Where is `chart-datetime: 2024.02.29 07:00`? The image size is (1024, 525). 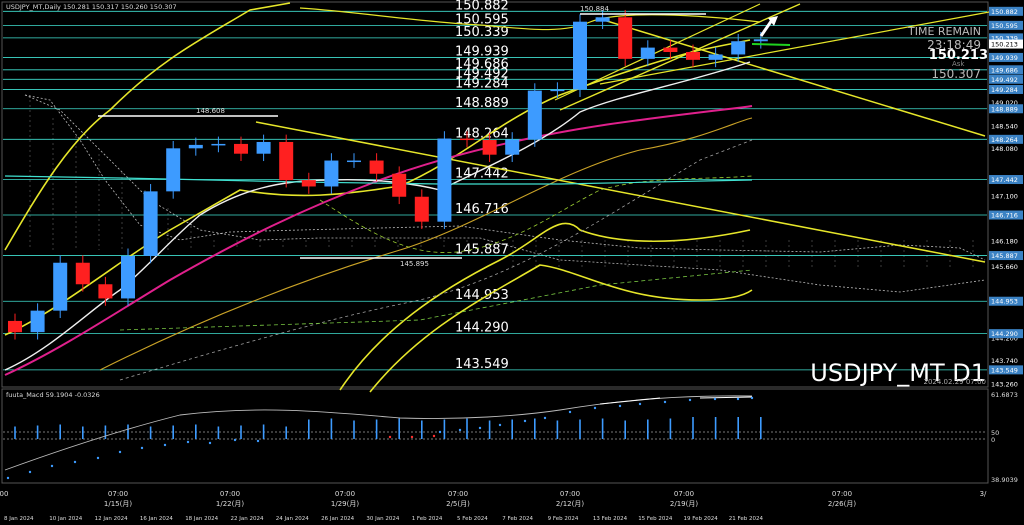
chart-datetime: 2024.02.29 07:00 is located at coordinates (955, 382).